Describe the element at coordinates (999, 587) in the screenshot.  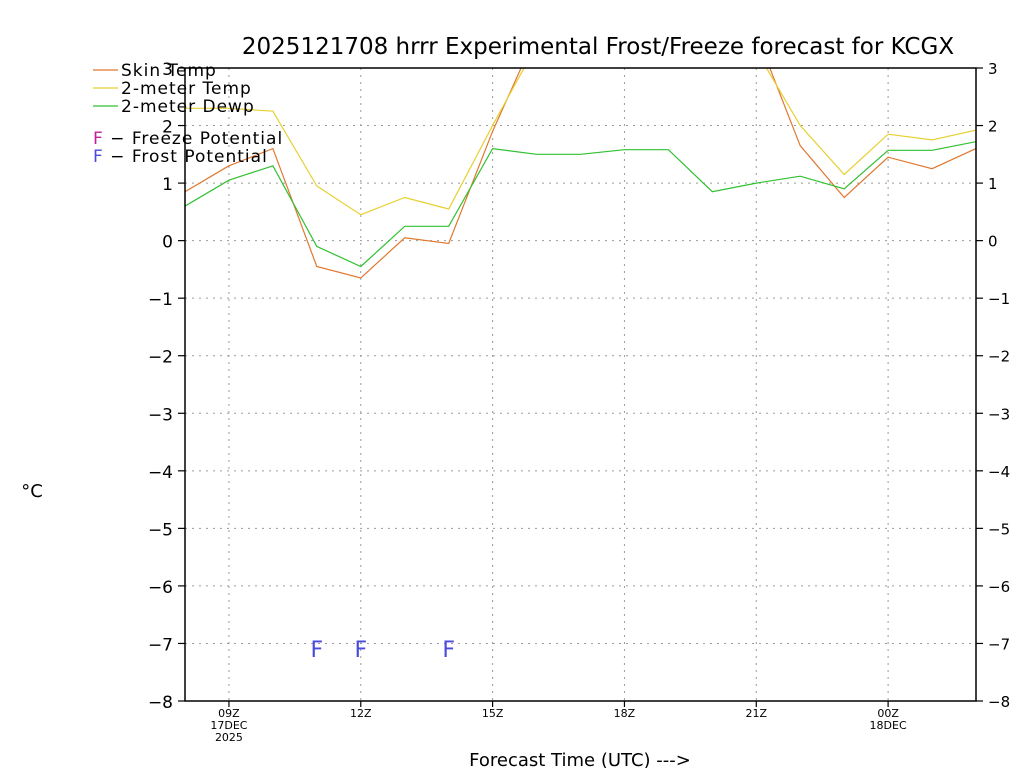
I see `y-tick-label-right: −6` at that location.